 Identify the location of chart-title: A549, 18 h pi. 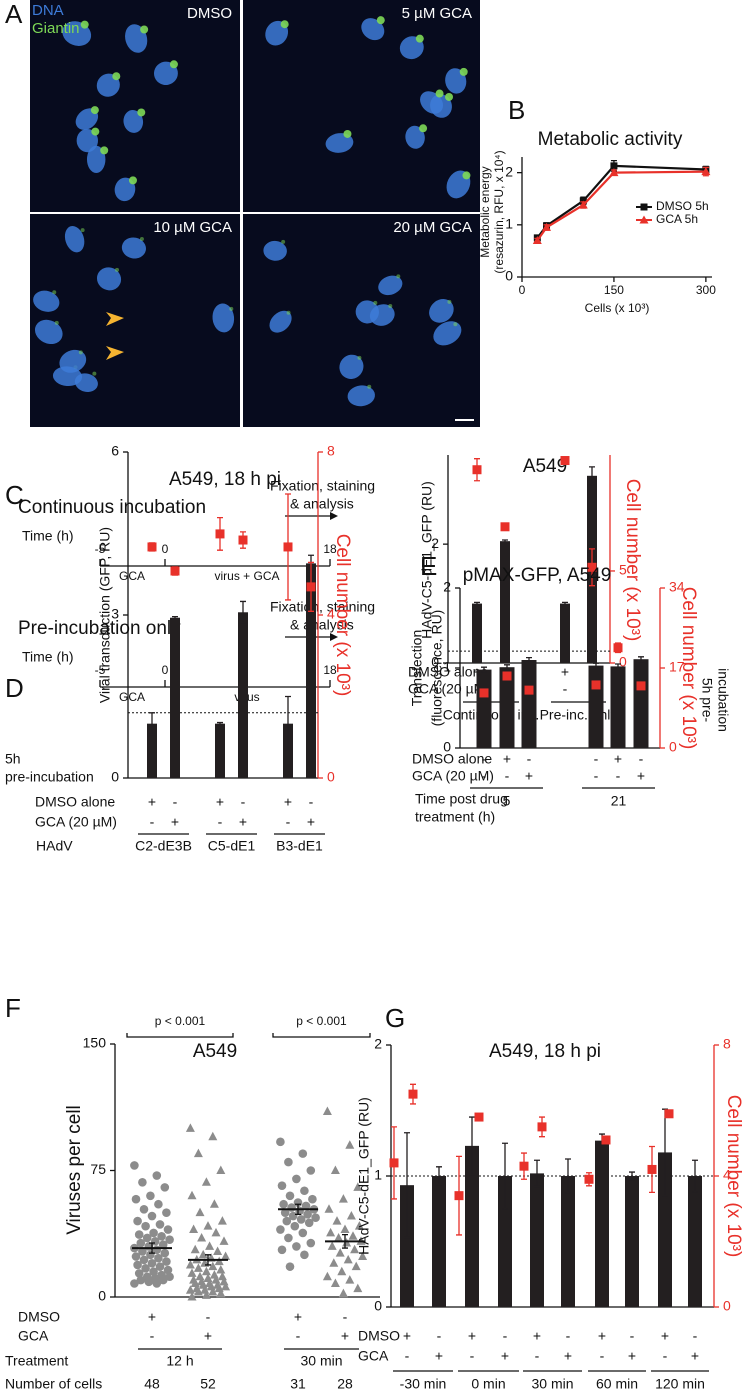
(225, 479).